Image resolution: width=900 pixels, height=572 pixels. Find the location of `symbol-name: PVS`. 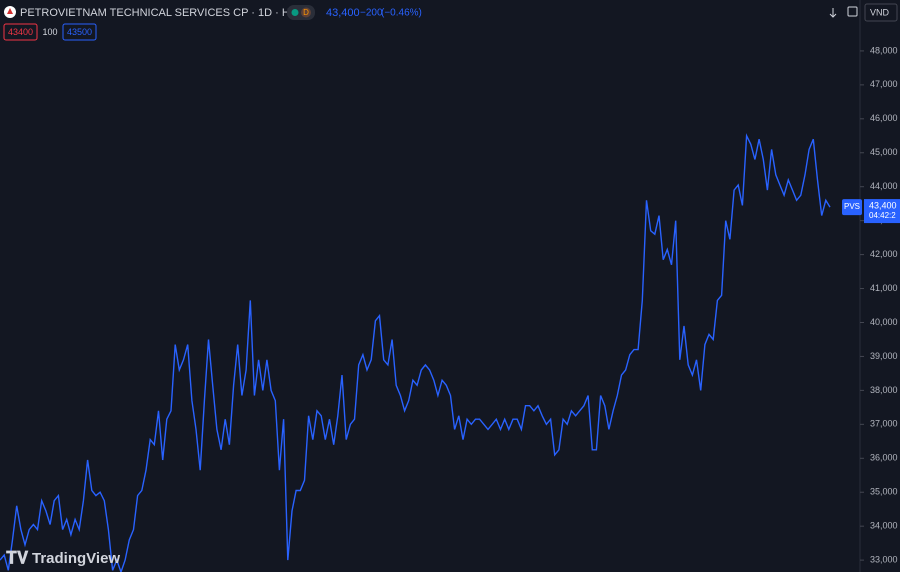

symbol-name: PVS is located at coordinates (852, 206).